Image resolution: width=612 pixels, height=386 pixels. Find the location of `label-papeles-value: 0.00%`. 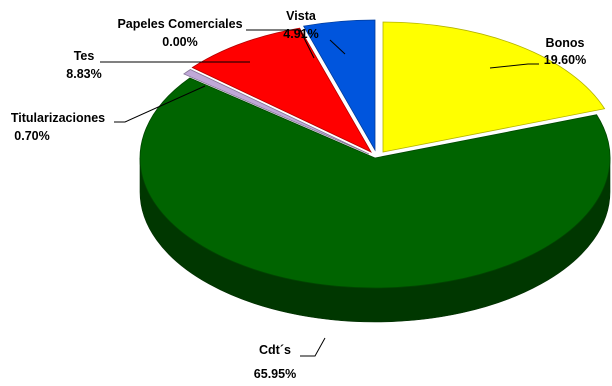

label-papeles-value: 0.00% is located at coordinates (179, 42).